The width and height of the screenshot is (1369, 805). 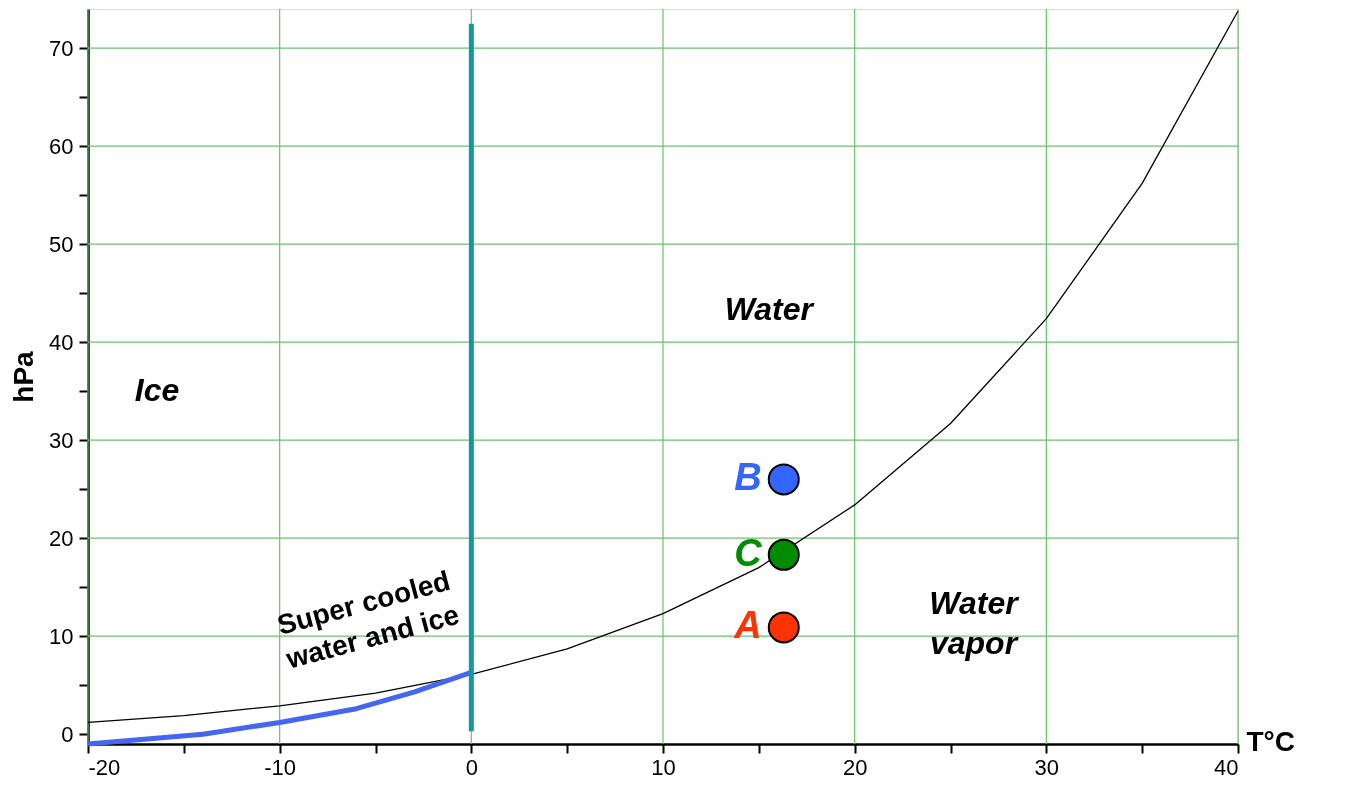 I want to click on y-tick-label: 70, so click(x=61, y=48).